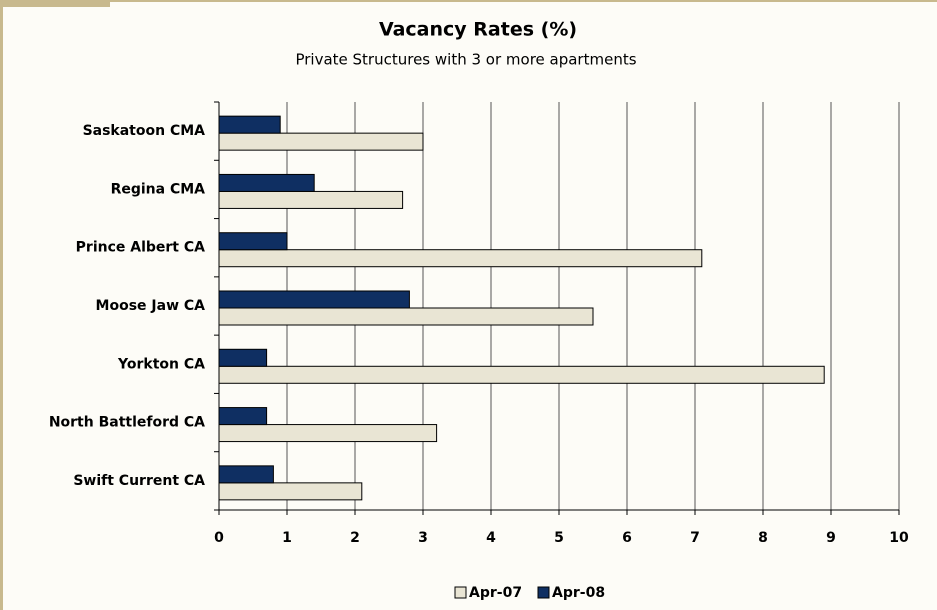 The height and width of the screenshot is (610, 937). Describe the element at coordinates (127, 423) in the screenshot. I see `y-tick-label: North Battleford CA` at that location.